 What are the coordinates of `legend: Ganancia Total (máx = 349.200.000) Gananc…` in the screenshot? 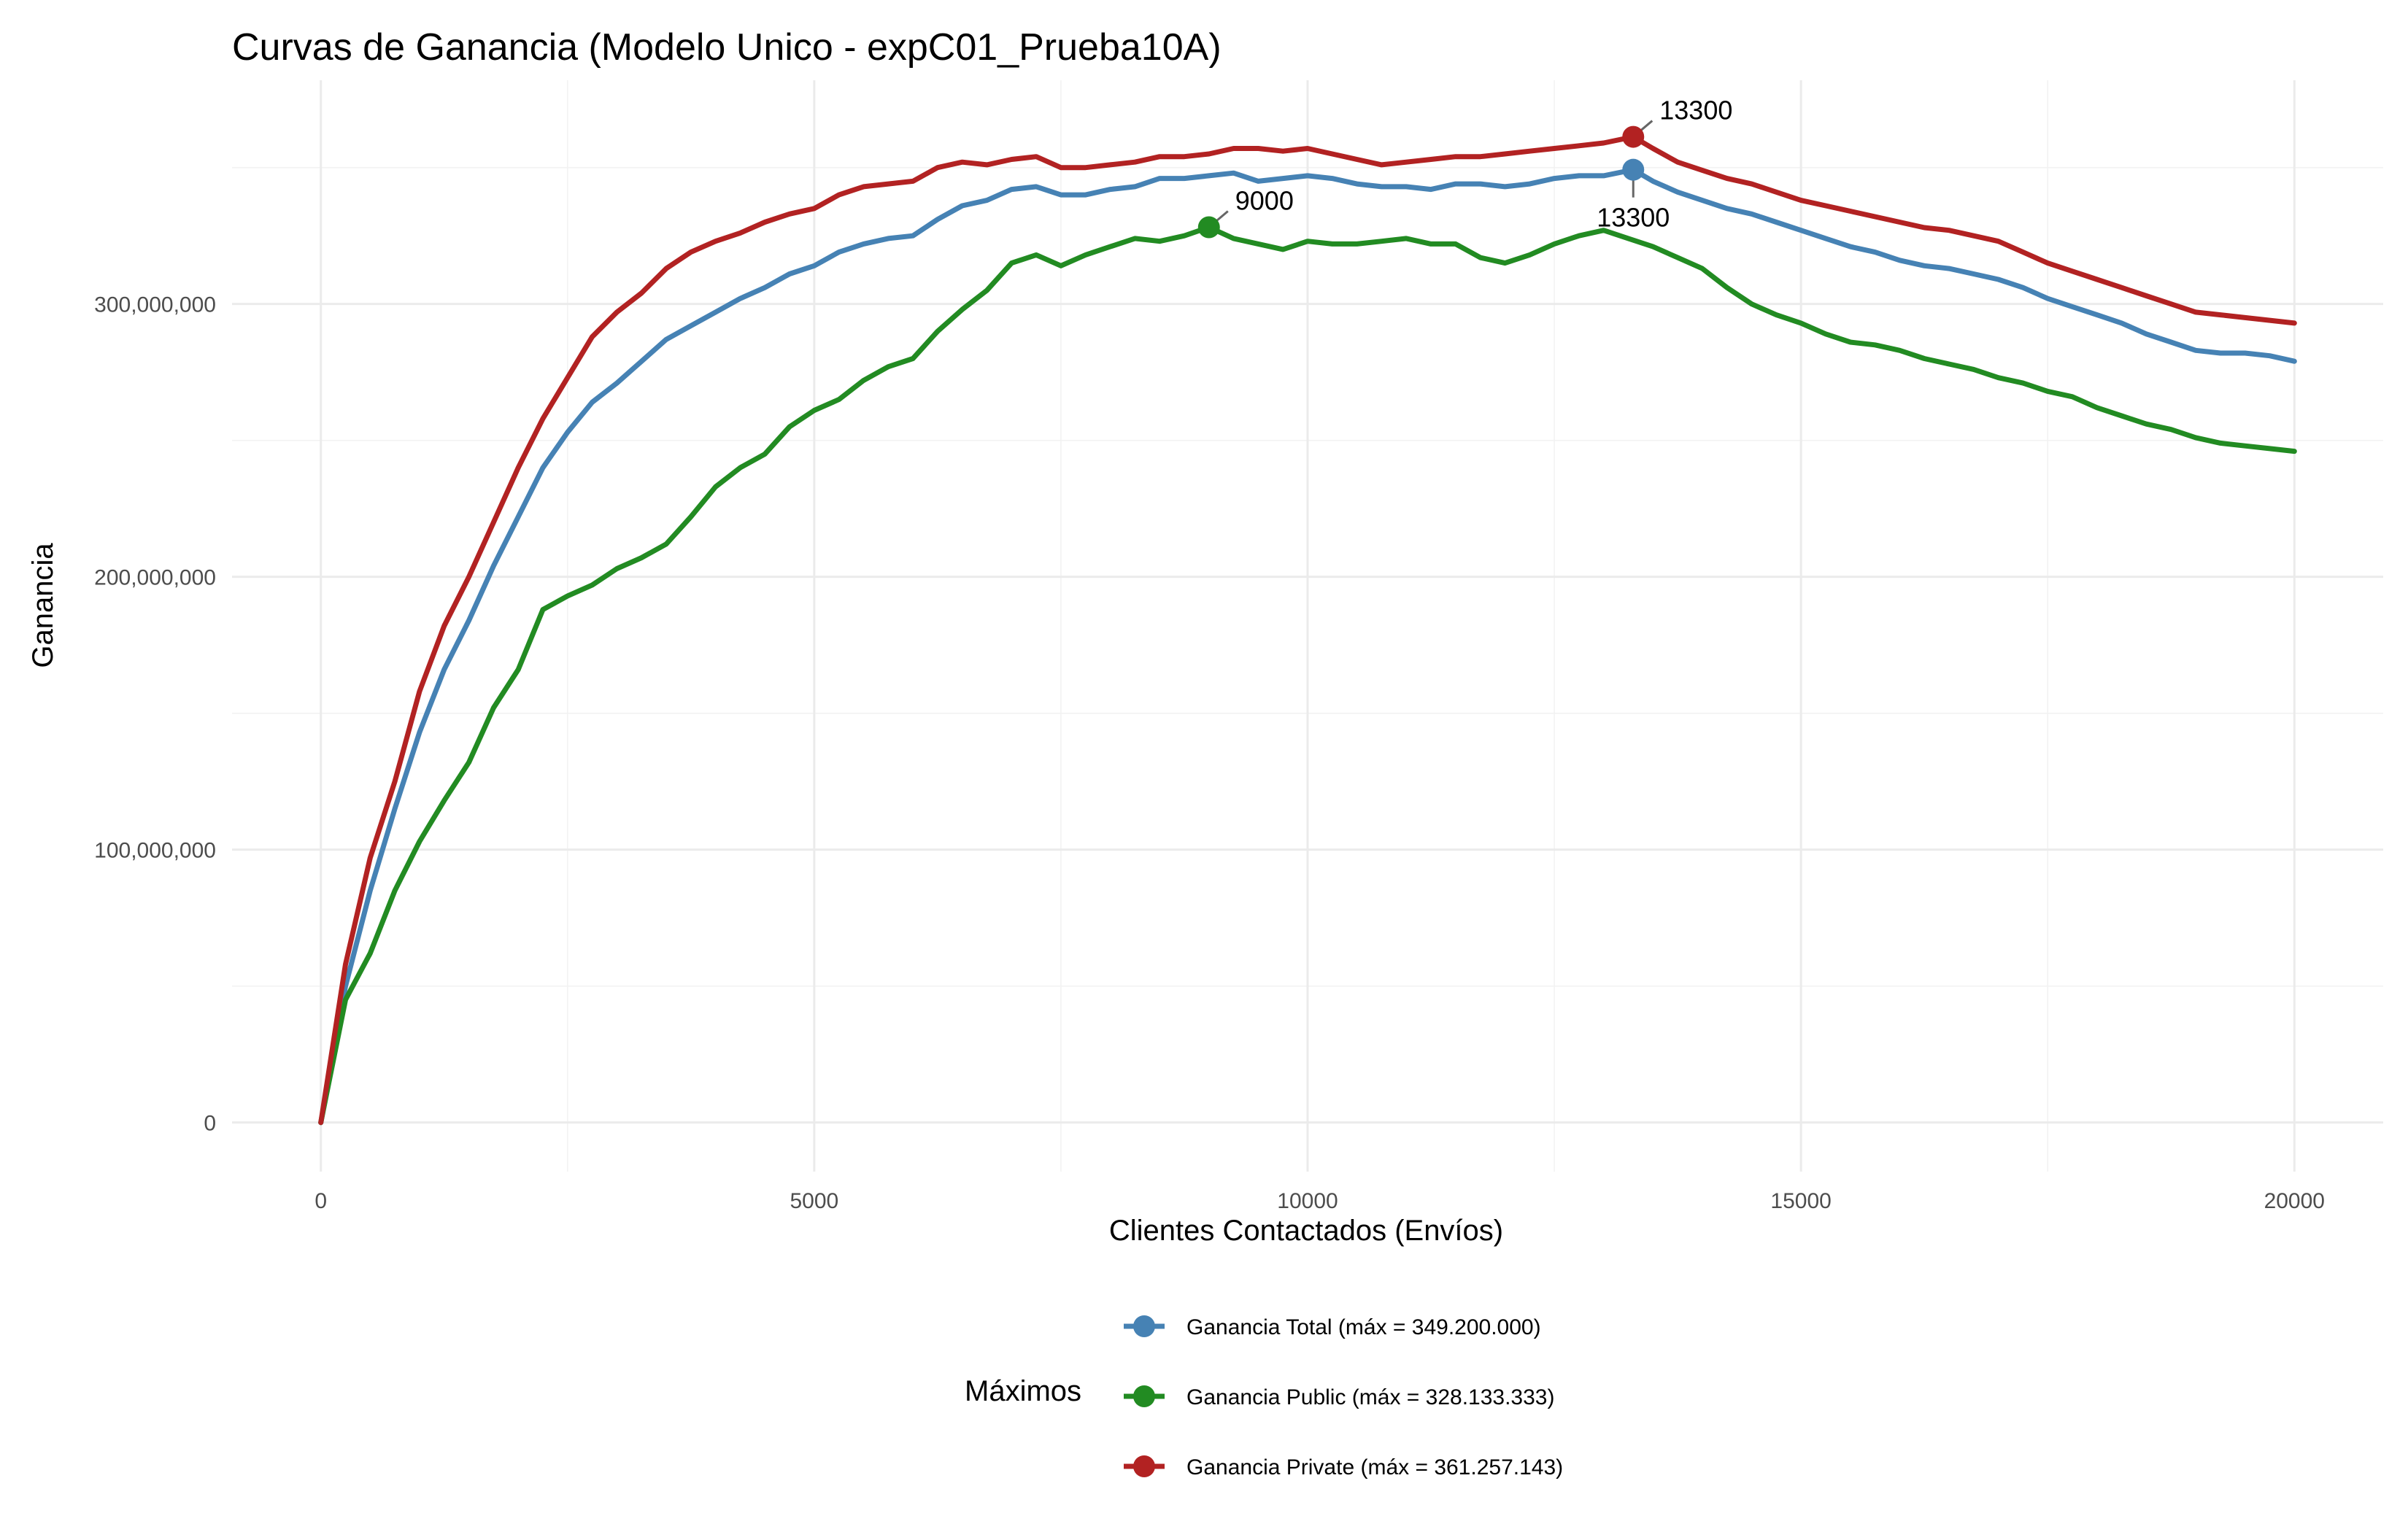 It's located at (1343, 1397).